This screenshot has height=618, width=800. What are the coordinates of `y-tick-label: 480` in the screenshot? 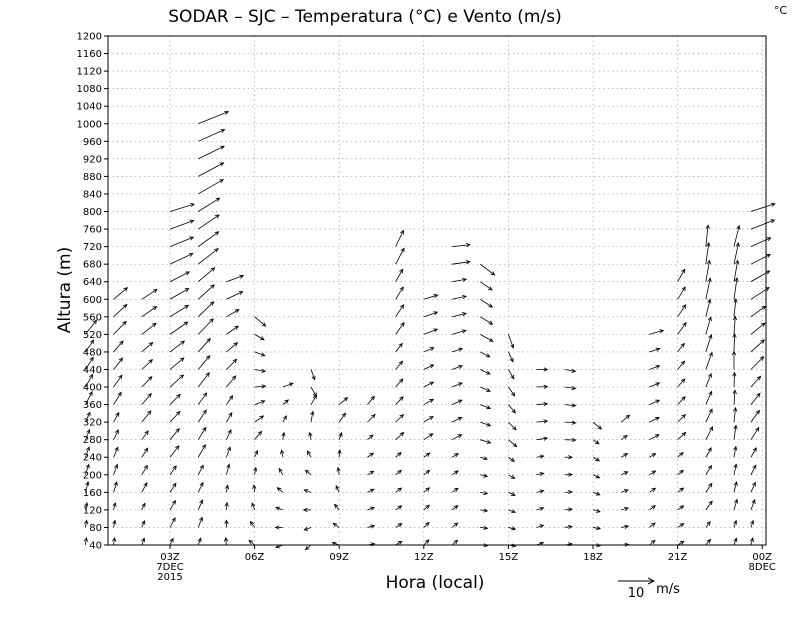 It's located at (92, 352).